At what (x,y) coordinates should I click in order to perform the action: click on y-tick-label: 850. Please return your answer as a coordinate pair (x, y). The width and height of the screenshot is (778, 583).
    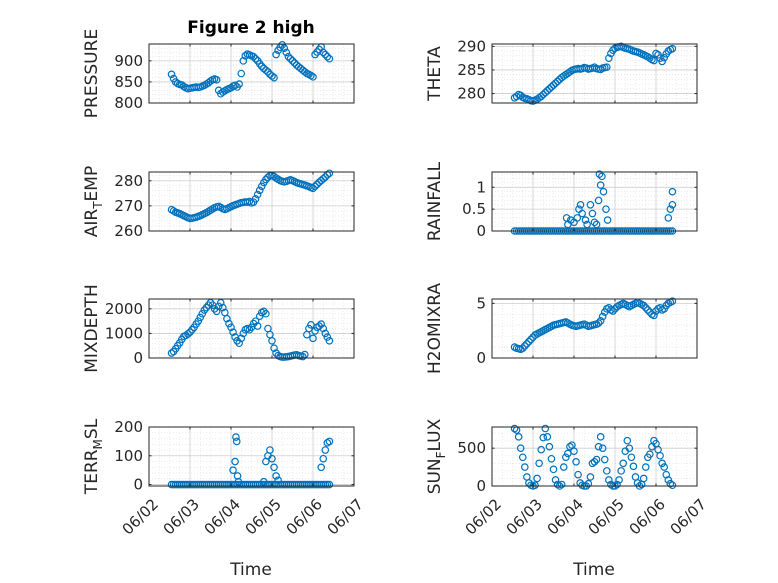
    Looking at the image, I should click on (128, 82).